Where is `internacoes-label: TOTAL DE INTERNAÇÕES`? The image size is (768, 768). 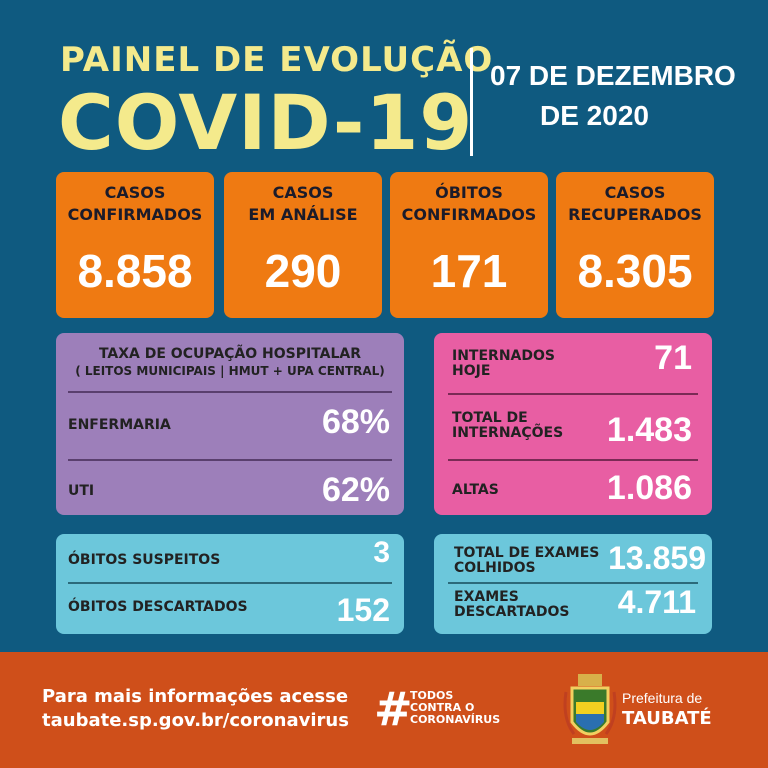
internacoes-label: TOTAL DE INTERNAÇÕES is located at coordinates (507, 426).